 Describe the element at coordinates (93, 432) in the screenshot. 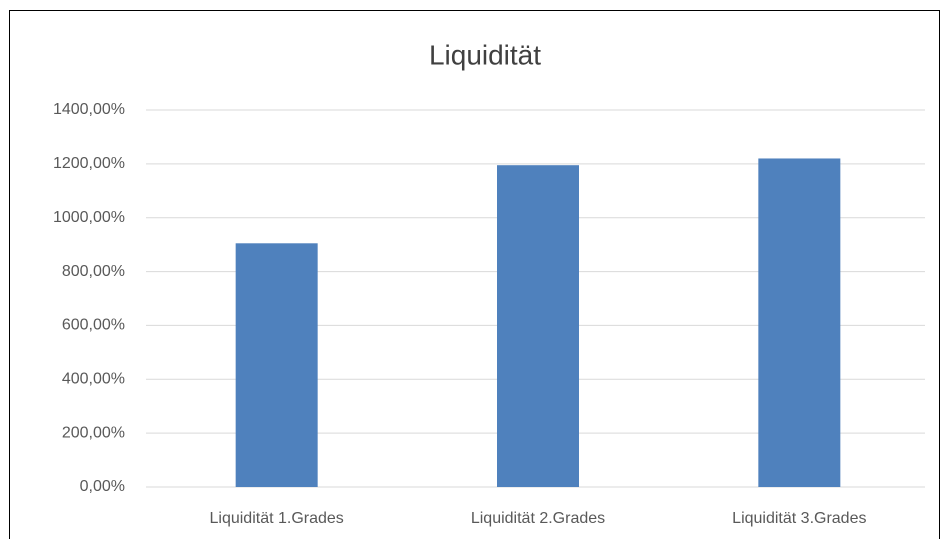

I see `y-tick-label: 200,00%` at that location.